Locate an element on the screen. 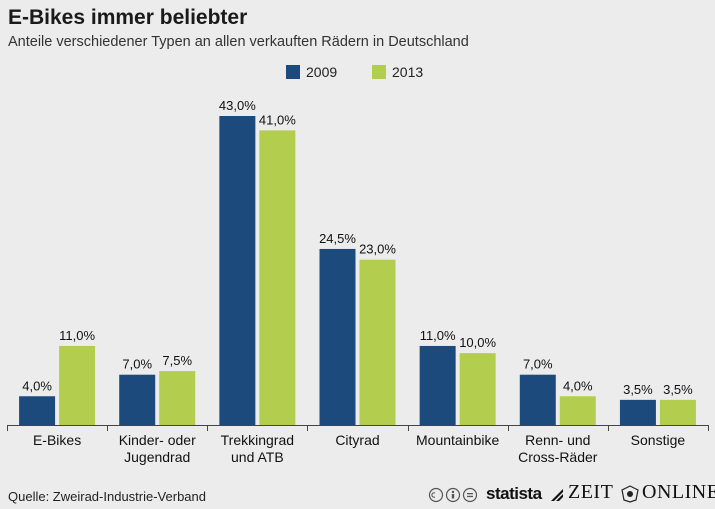  data-label-2013-0: 11,0% is located at coordinates (77, 335).